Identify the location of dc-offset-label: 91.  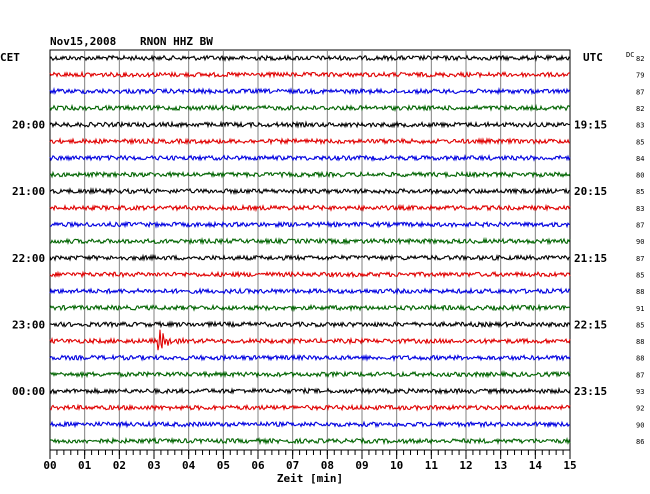
(640, 309).